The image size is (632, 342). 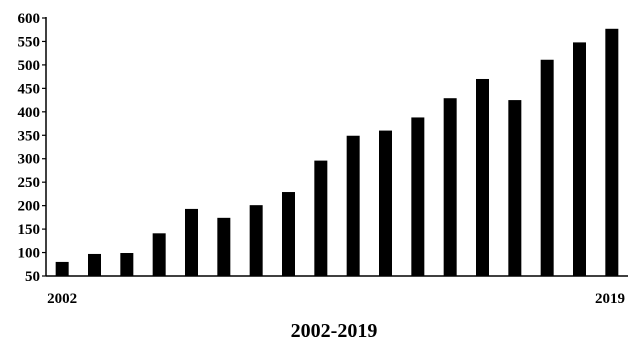 I want to click on y-tick-label: 600, so click(x=29, y=19).